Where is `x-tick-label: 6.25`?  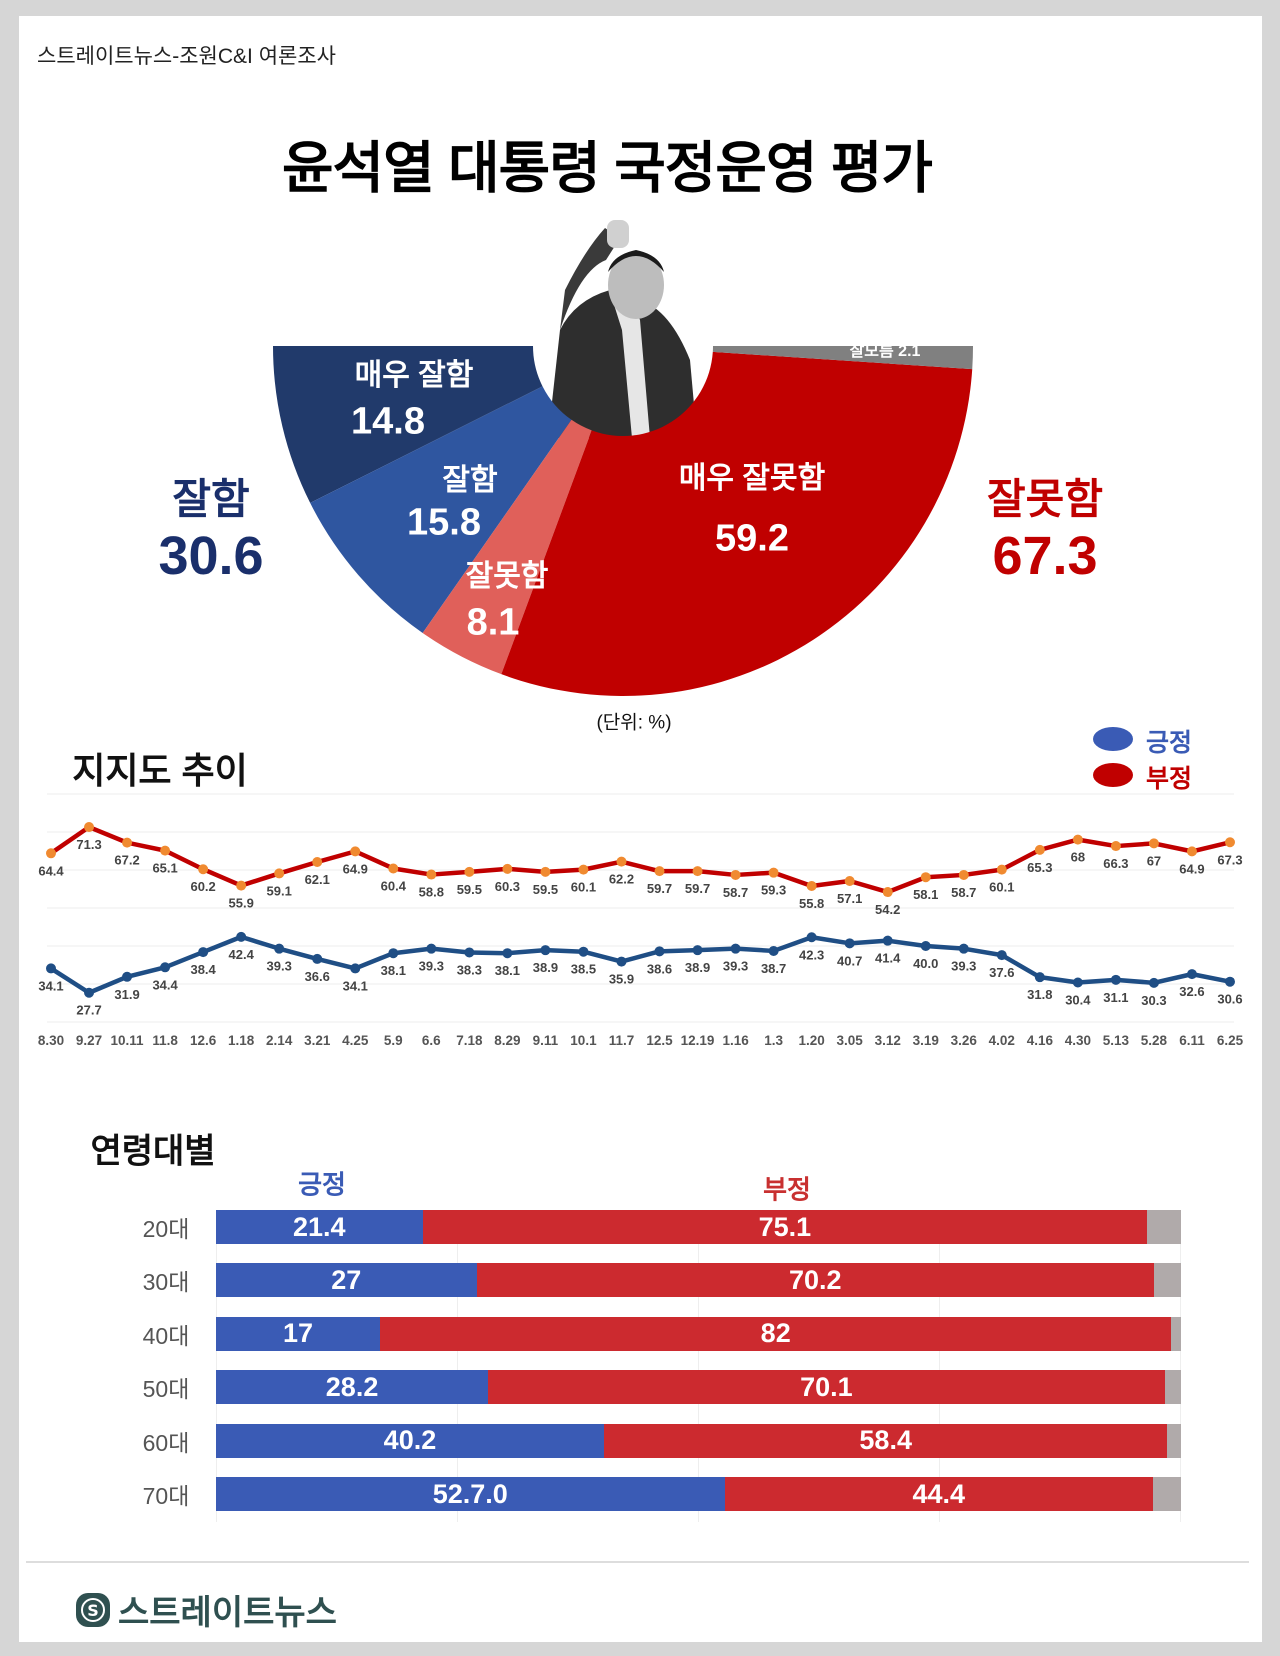
x-tick-label: 6.25 is located at coordinates (1230, 1040).